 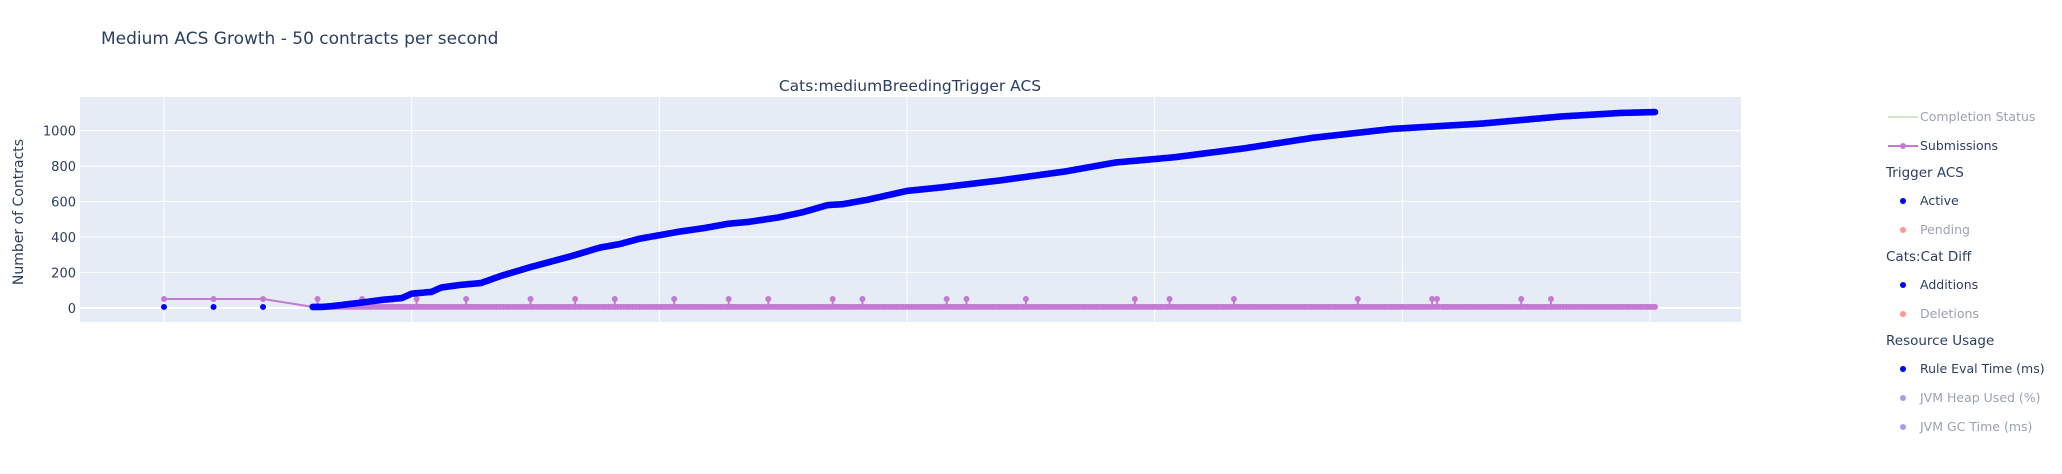 What do you see at coordinates (1925, 173) in the screenshot?
I see `legend-group-title: Trigger ACS` at bounding box center [1925, 173].